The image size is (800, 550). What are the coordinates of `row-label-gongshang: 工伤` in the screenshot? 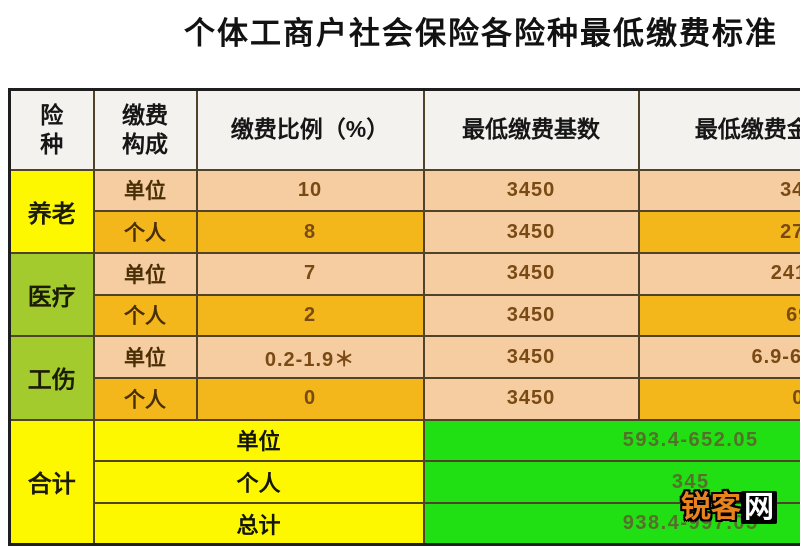 It's located at (51, 378).